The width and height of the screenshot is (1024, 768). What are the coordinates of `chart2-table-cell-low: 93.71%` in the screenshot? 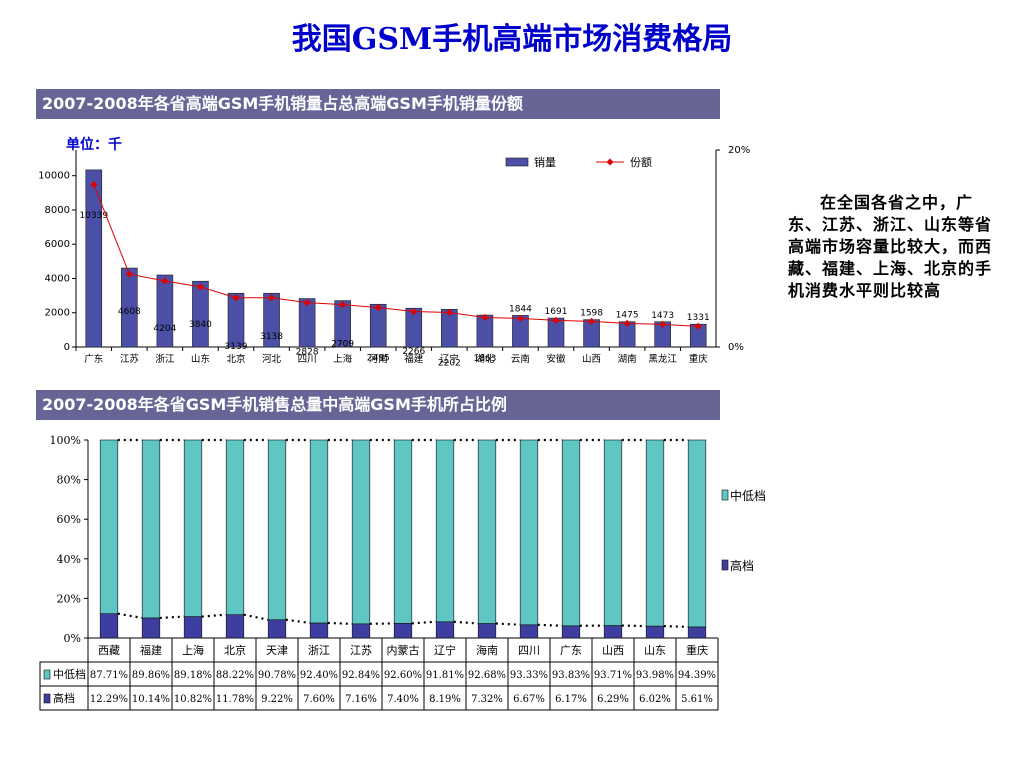 It's located at (613, 675).